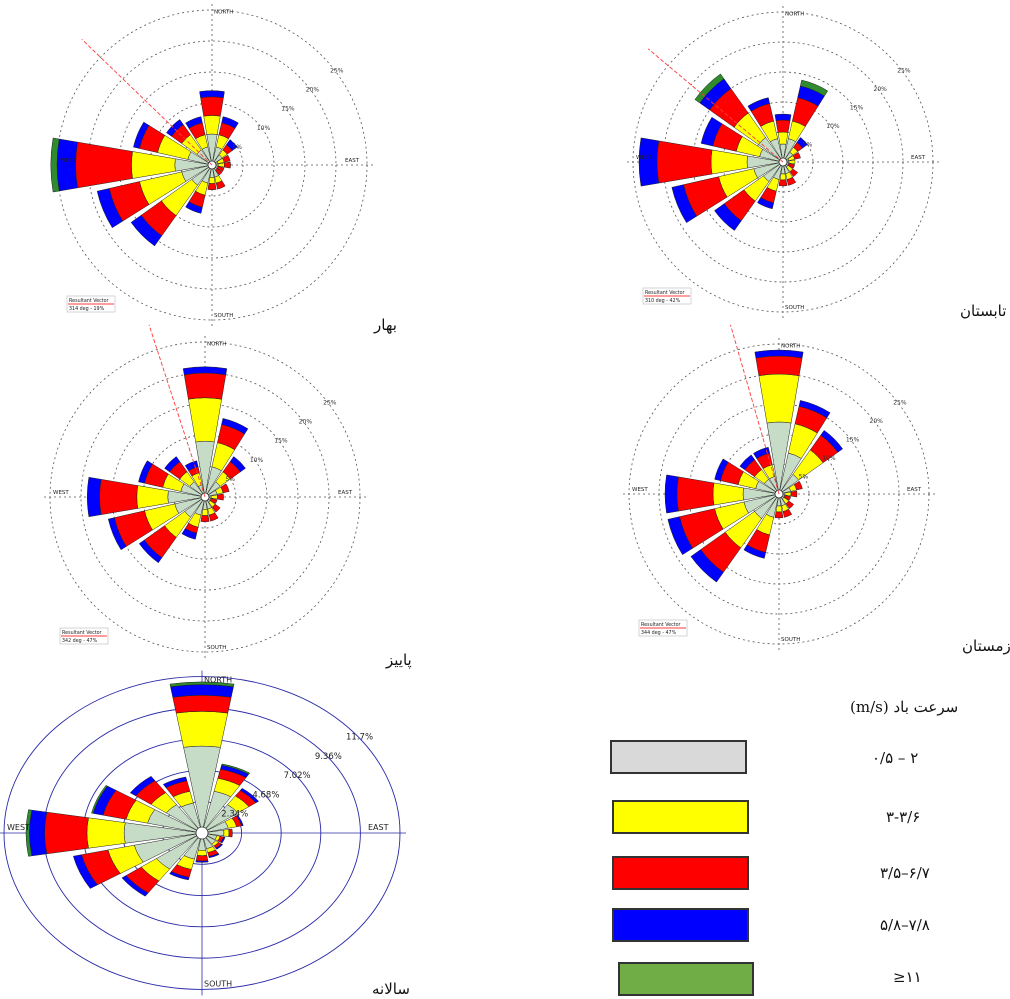  What do you see at coordinates (895, 758) in the screenshot?
I see `legend-label-1: ۰/۵ – ۲` at bounding box center [895, 758].